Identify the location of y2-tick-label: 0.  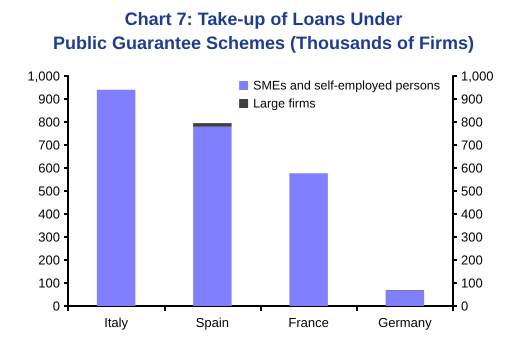
(464, 306).